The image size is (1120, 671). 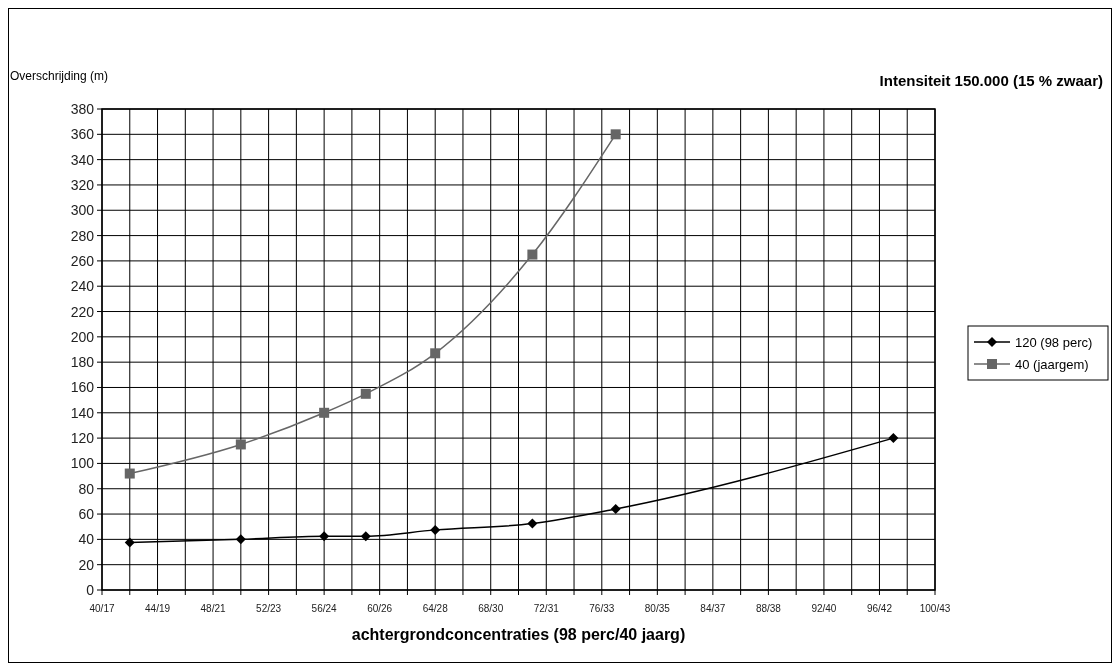 I want to click on x-tick-label: 40/17, so click(x=102, y=608).